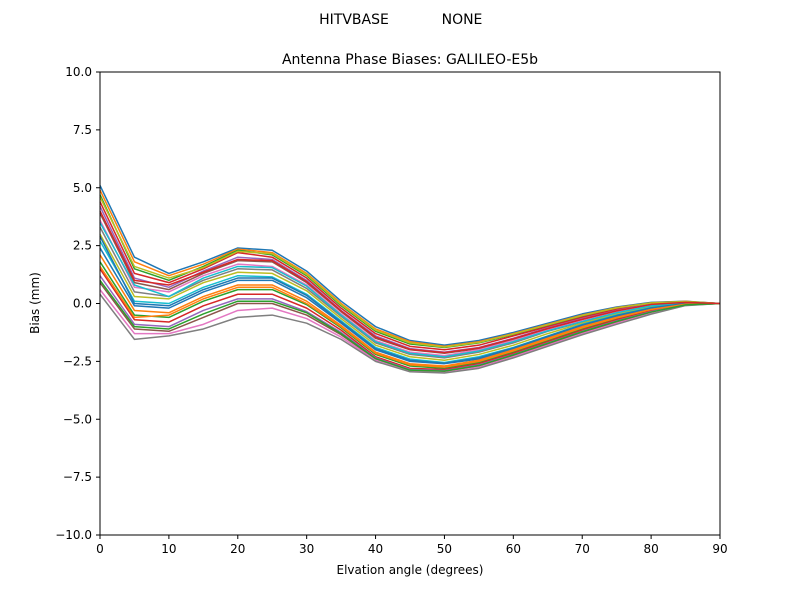  Describe the element at coordinates (82, 130) in the screenshot. I see `y-tick-label: 7.5` at that location.